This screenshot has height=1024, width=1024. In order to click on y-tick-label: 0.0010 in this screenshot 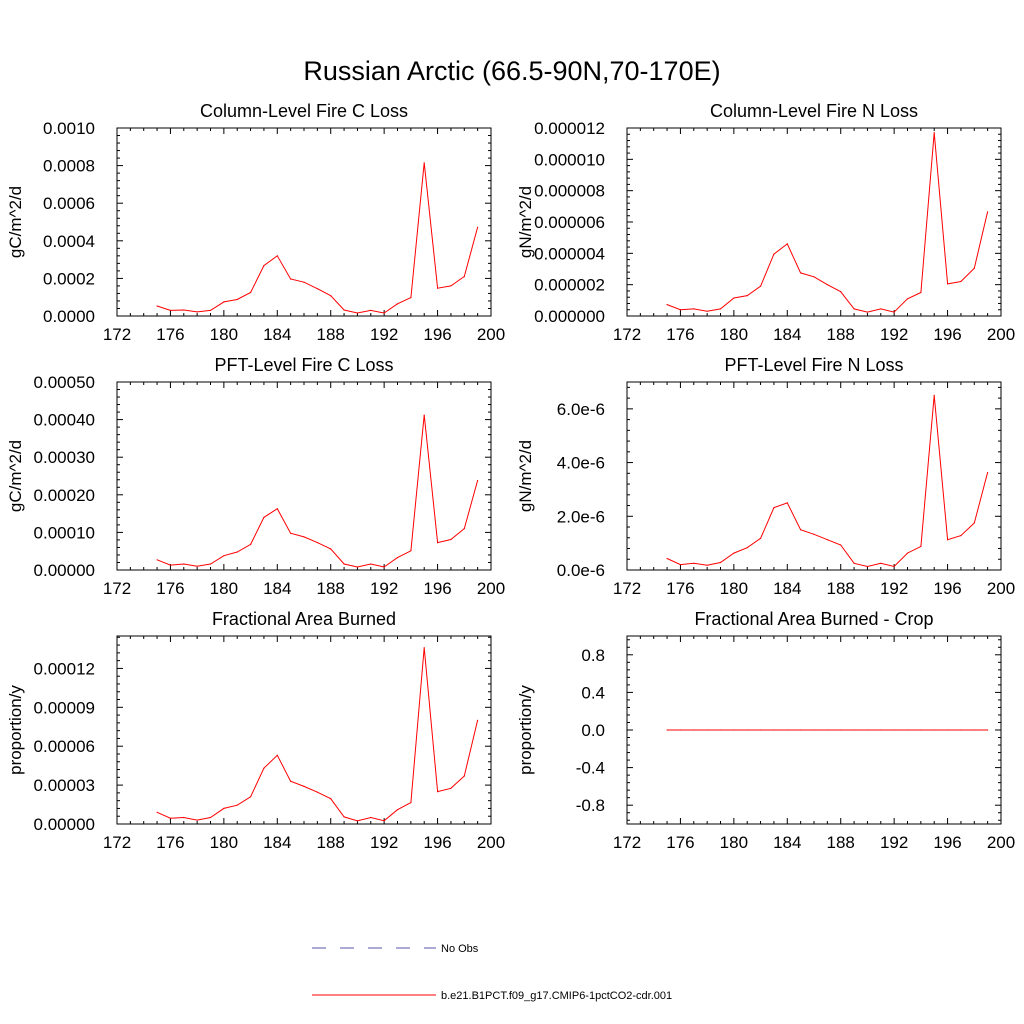, I will do `click(69, 128)`.